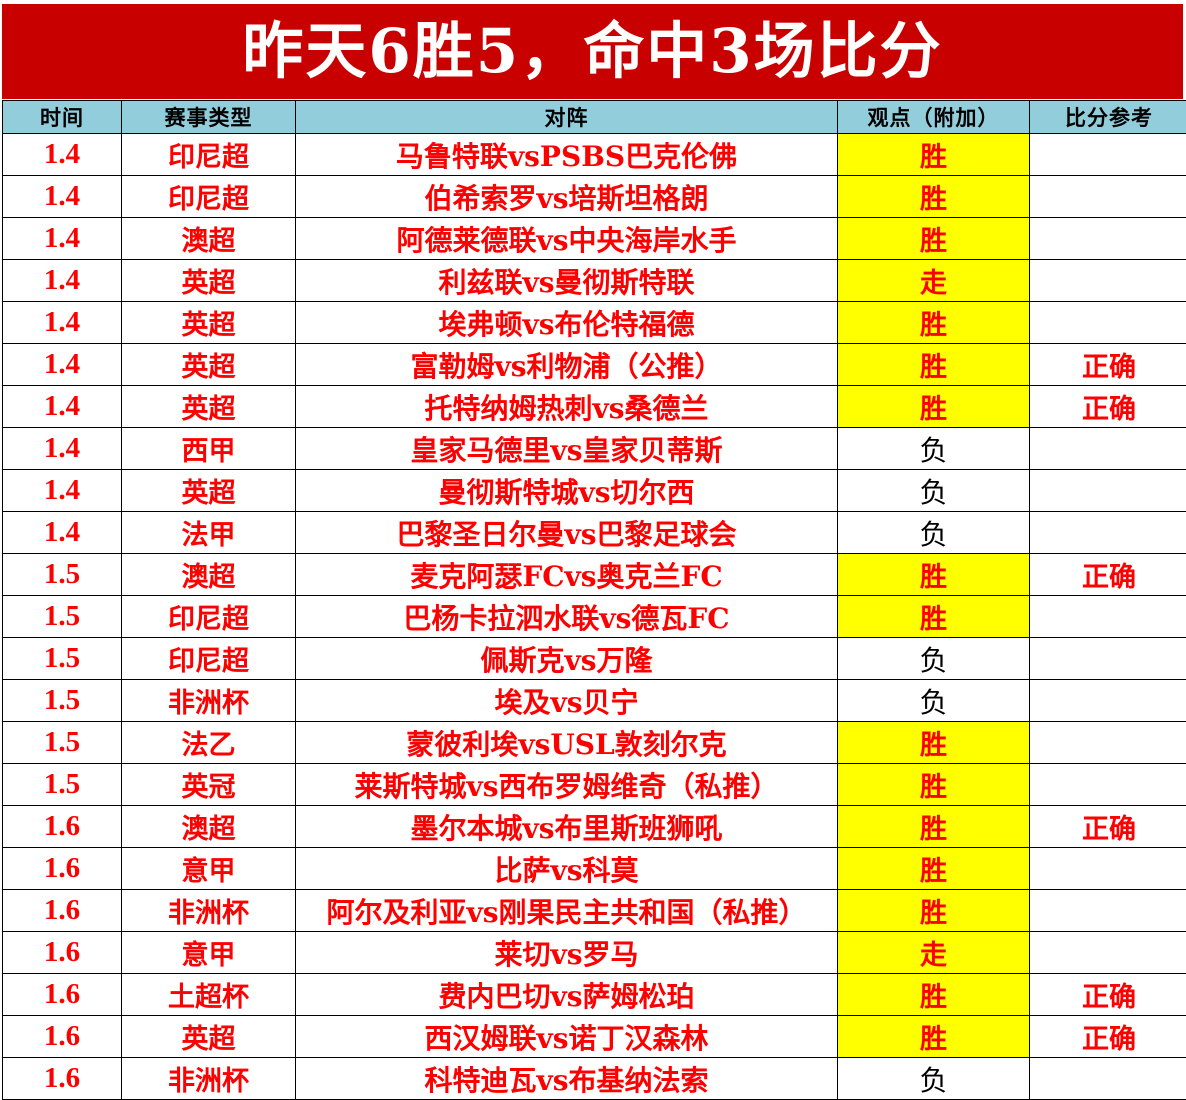  What do you see at coordinates (567, 953) in the screenshot?
I see `cell-match: 莱切vs罗马` at bounding box center [567, 953].